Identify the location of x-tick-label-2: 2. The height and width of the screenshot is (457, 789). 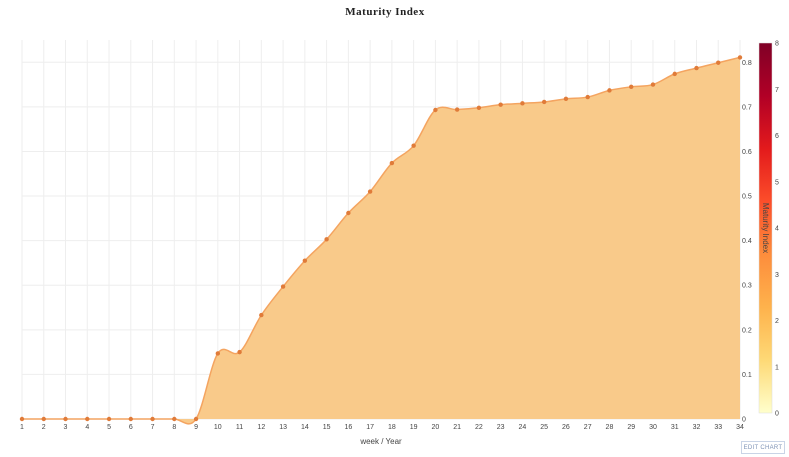
(44, 427).